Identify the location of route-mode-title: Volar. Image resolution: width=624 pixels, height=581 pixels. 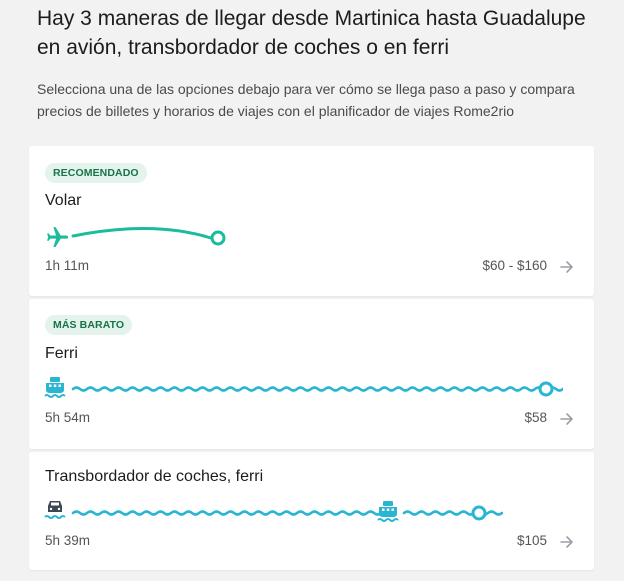
(63, 200).